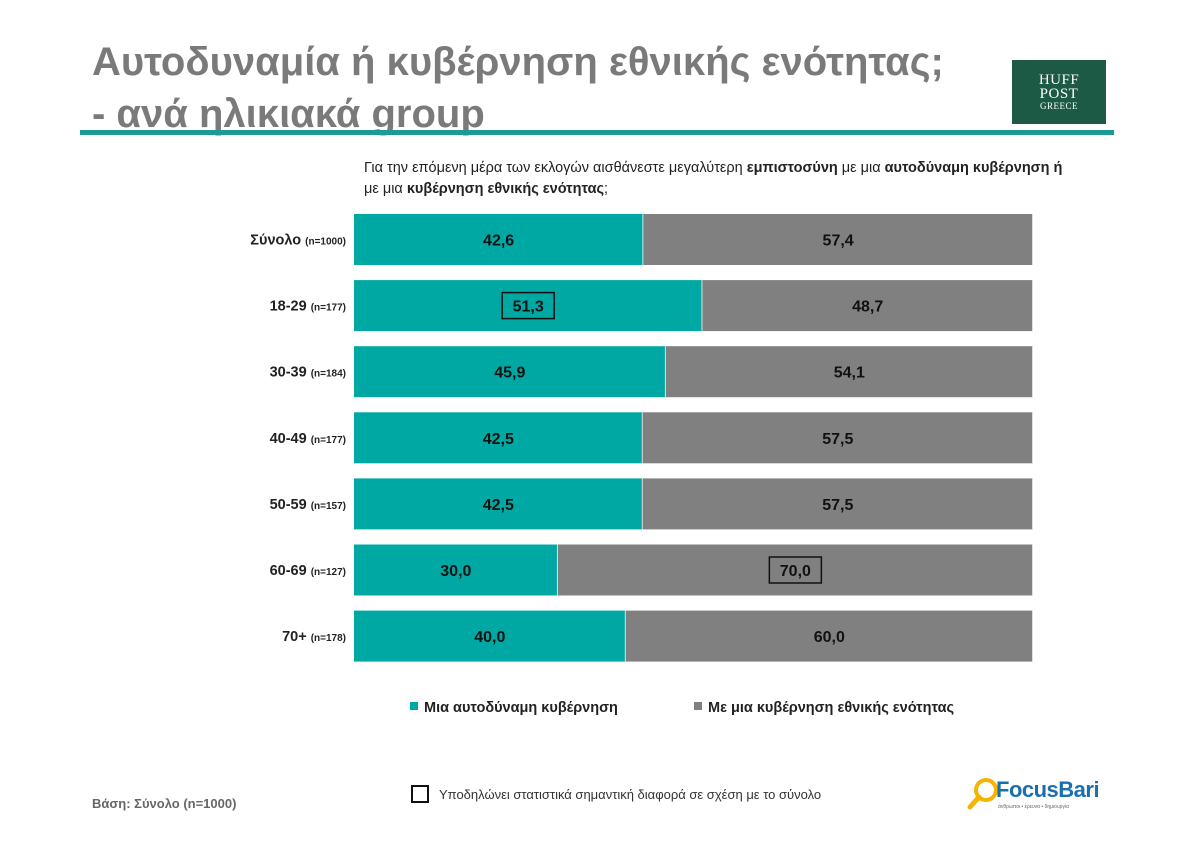 The image size is (1200, 844). Describe the element at coordinates (385, 189) in the screenshot. I see `question-text-3: με μια` at that location.